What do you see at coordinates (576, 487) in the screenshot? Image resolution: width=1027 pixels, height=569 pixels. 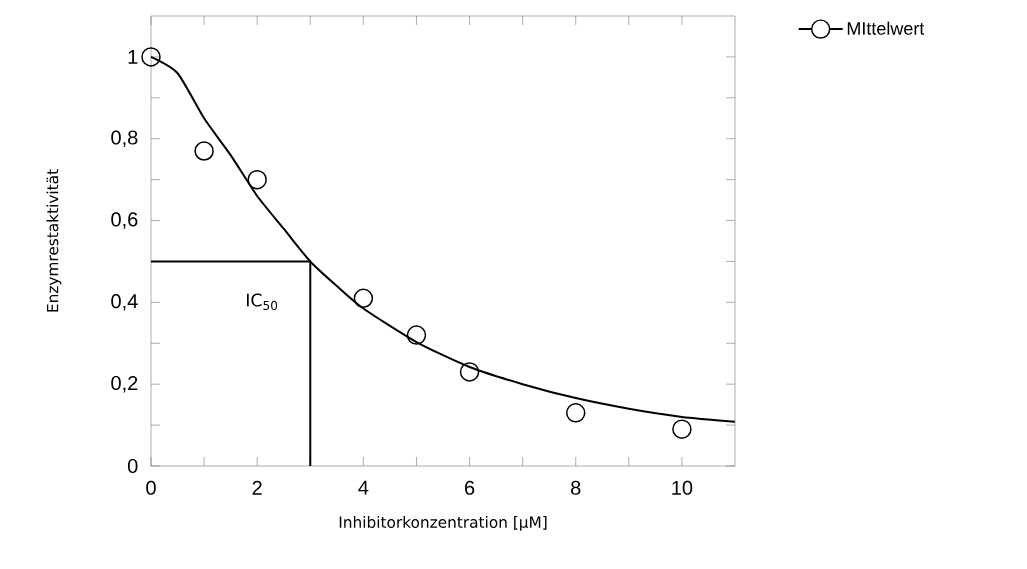 I see `x-tick-label: 8` at bounding box center [576, 487].